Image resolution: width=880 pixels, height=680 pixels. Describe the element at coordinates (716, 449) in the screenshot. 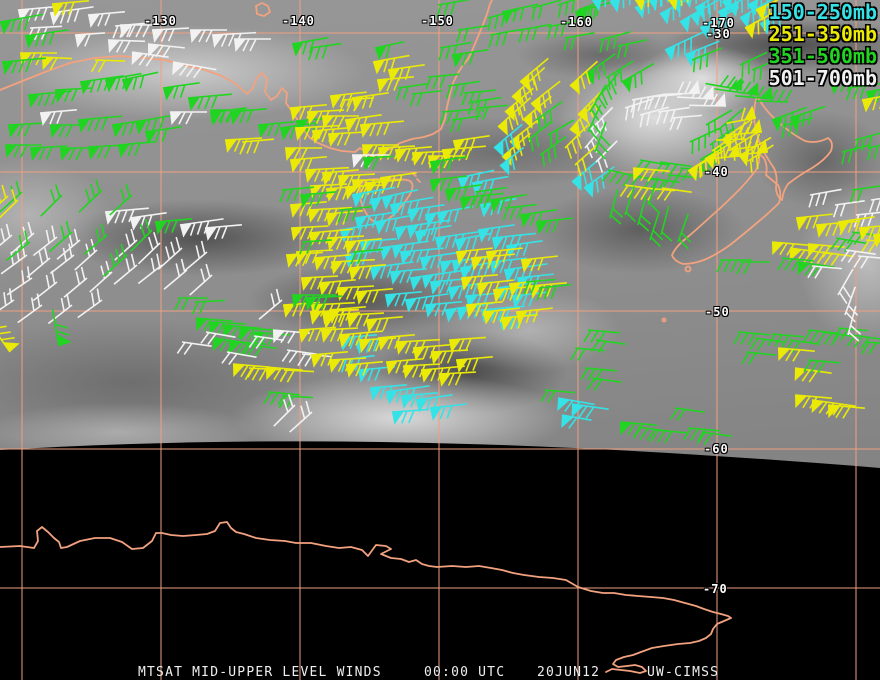

I see `grid-label: -60` at that location.